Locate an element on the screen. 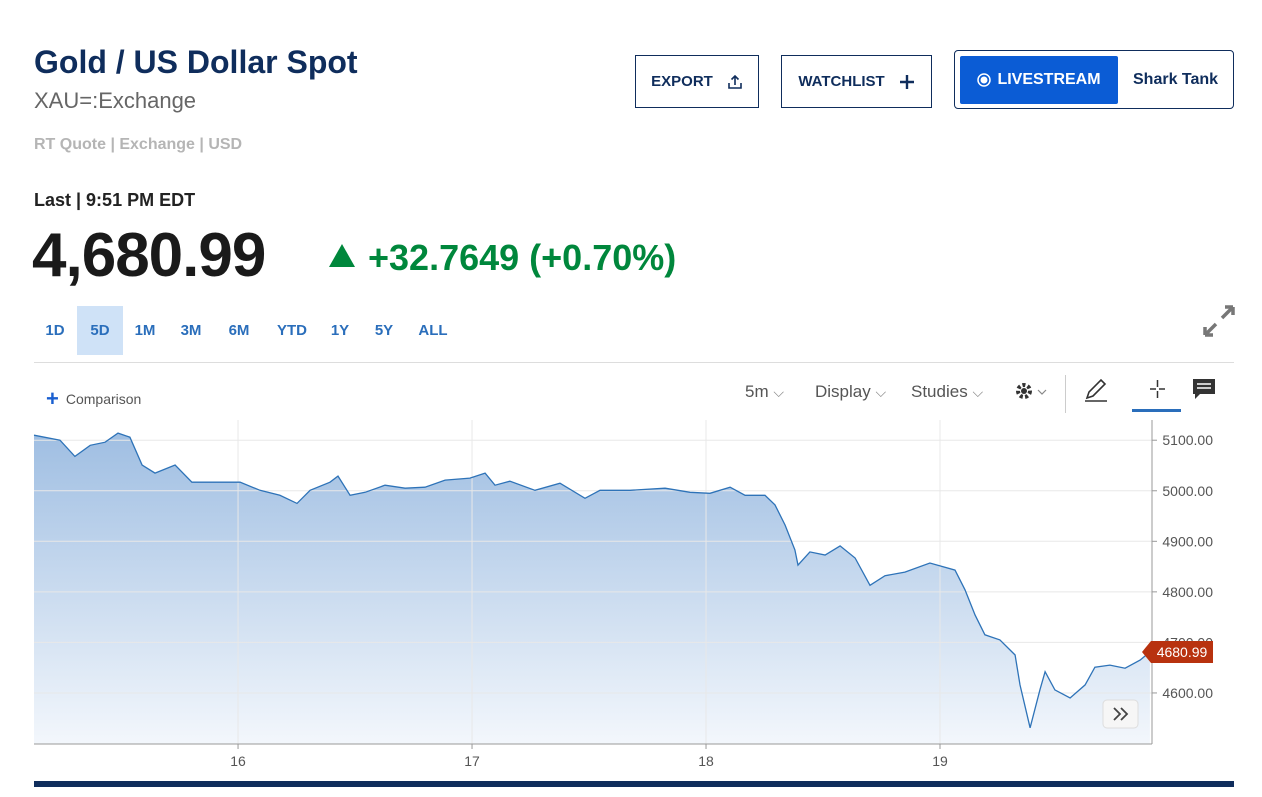 The height and width of the screenshot is (797, 1262). x-tick-label: 16 is located at coordinates (238, 761).